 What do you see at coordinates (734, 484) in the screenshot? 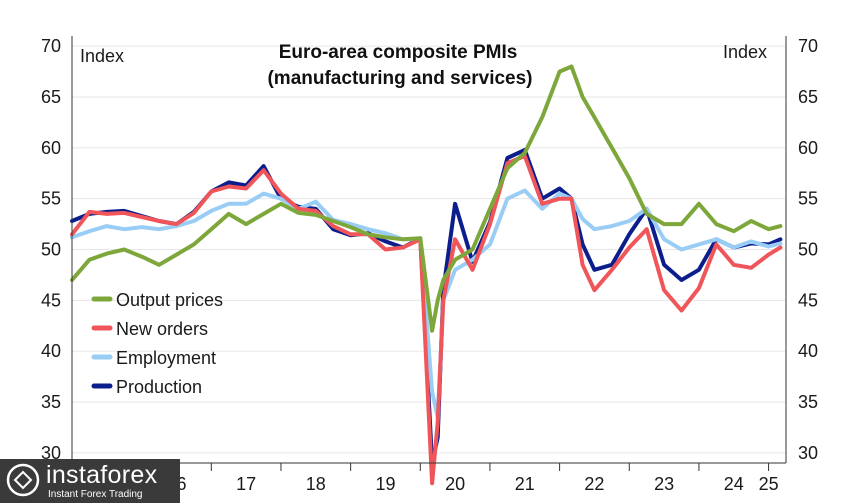
I see `x-tick-label: 24` at bounding box center [734, 484].